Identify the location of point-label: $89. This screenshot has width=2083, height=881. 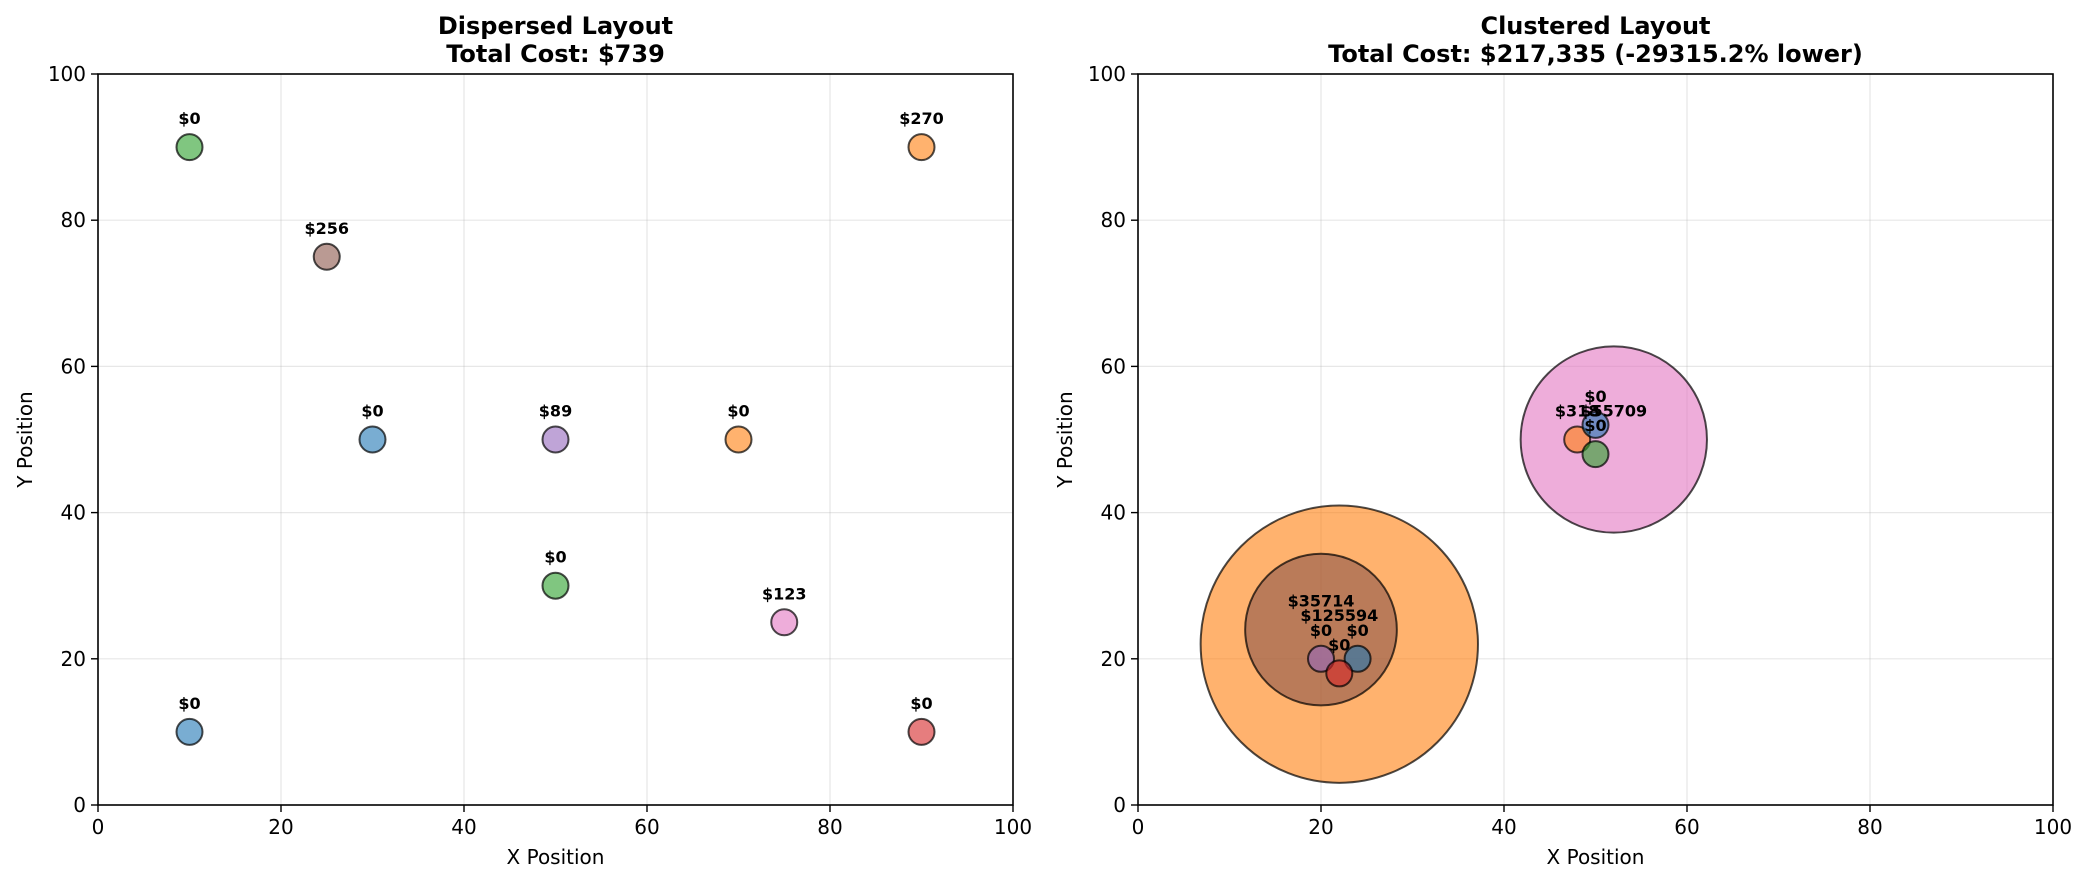
(555, 411).